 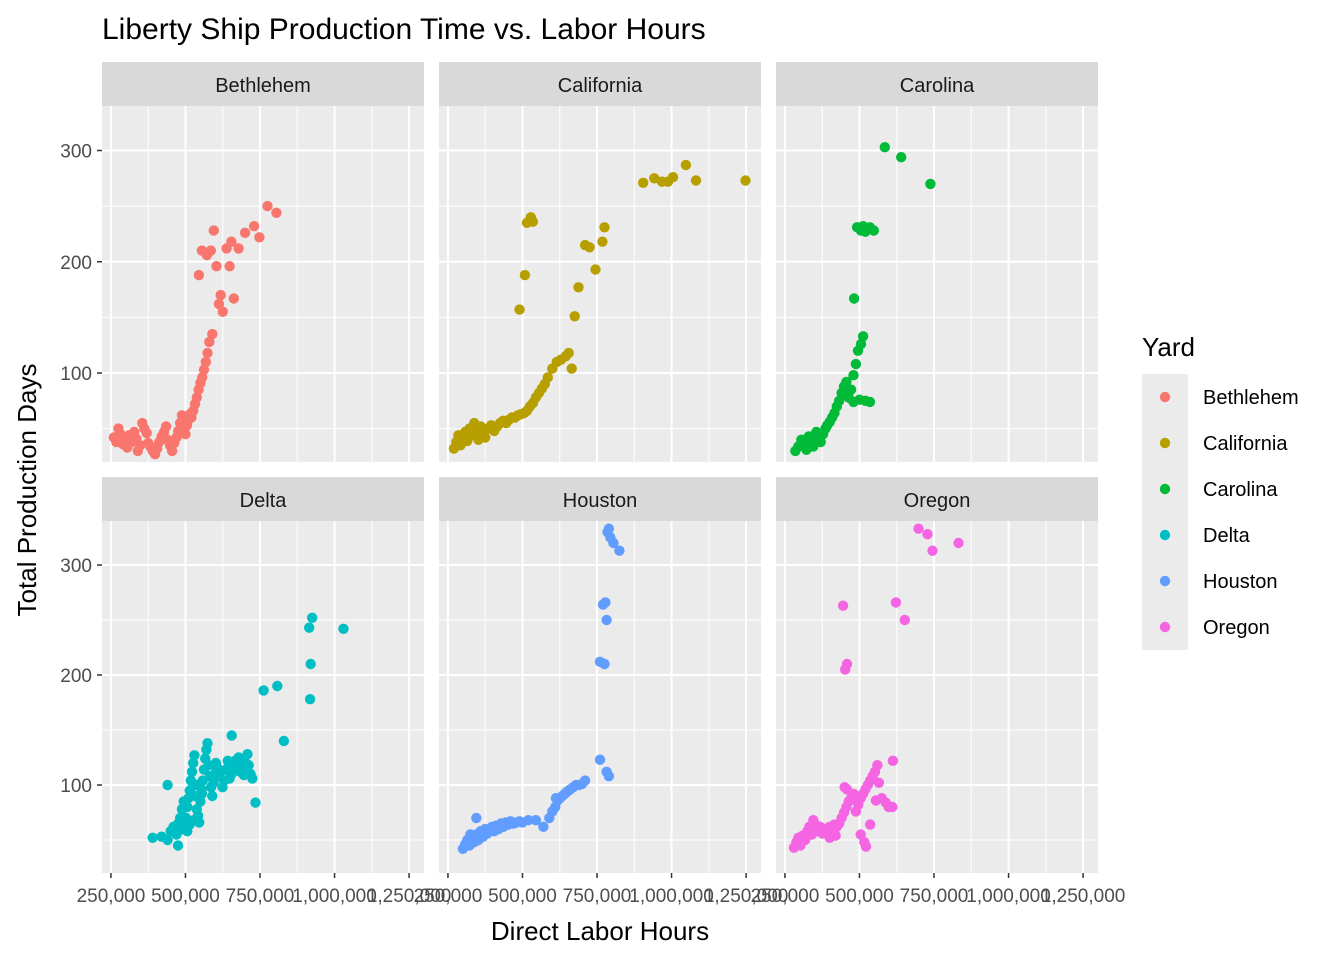 What do you see at coordinates (1236, 628) in the screenshot?
I see `legend-label-oregon: Oregon` at bounding box center [1236, 628].